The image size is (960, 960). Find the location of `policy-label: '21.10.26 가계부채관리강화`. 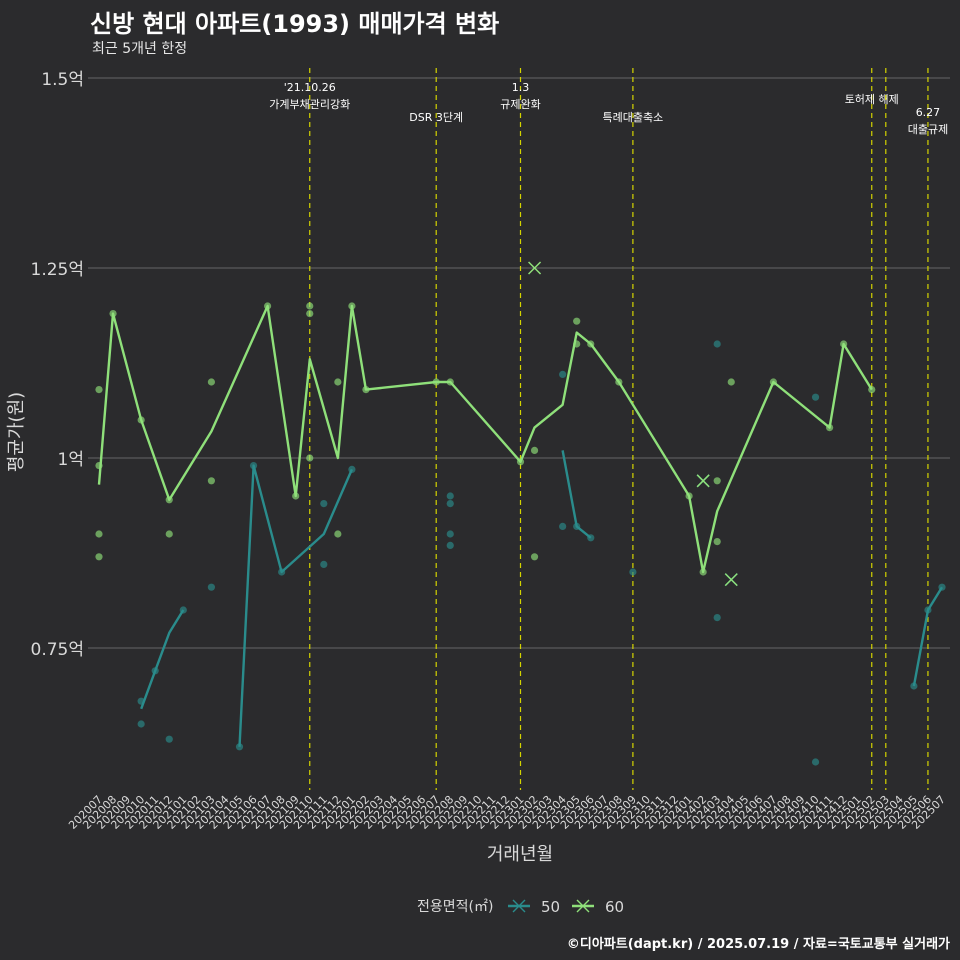

policy-label: '21.10.26 가계부채관리강화 is located at coordinates (309, 96).